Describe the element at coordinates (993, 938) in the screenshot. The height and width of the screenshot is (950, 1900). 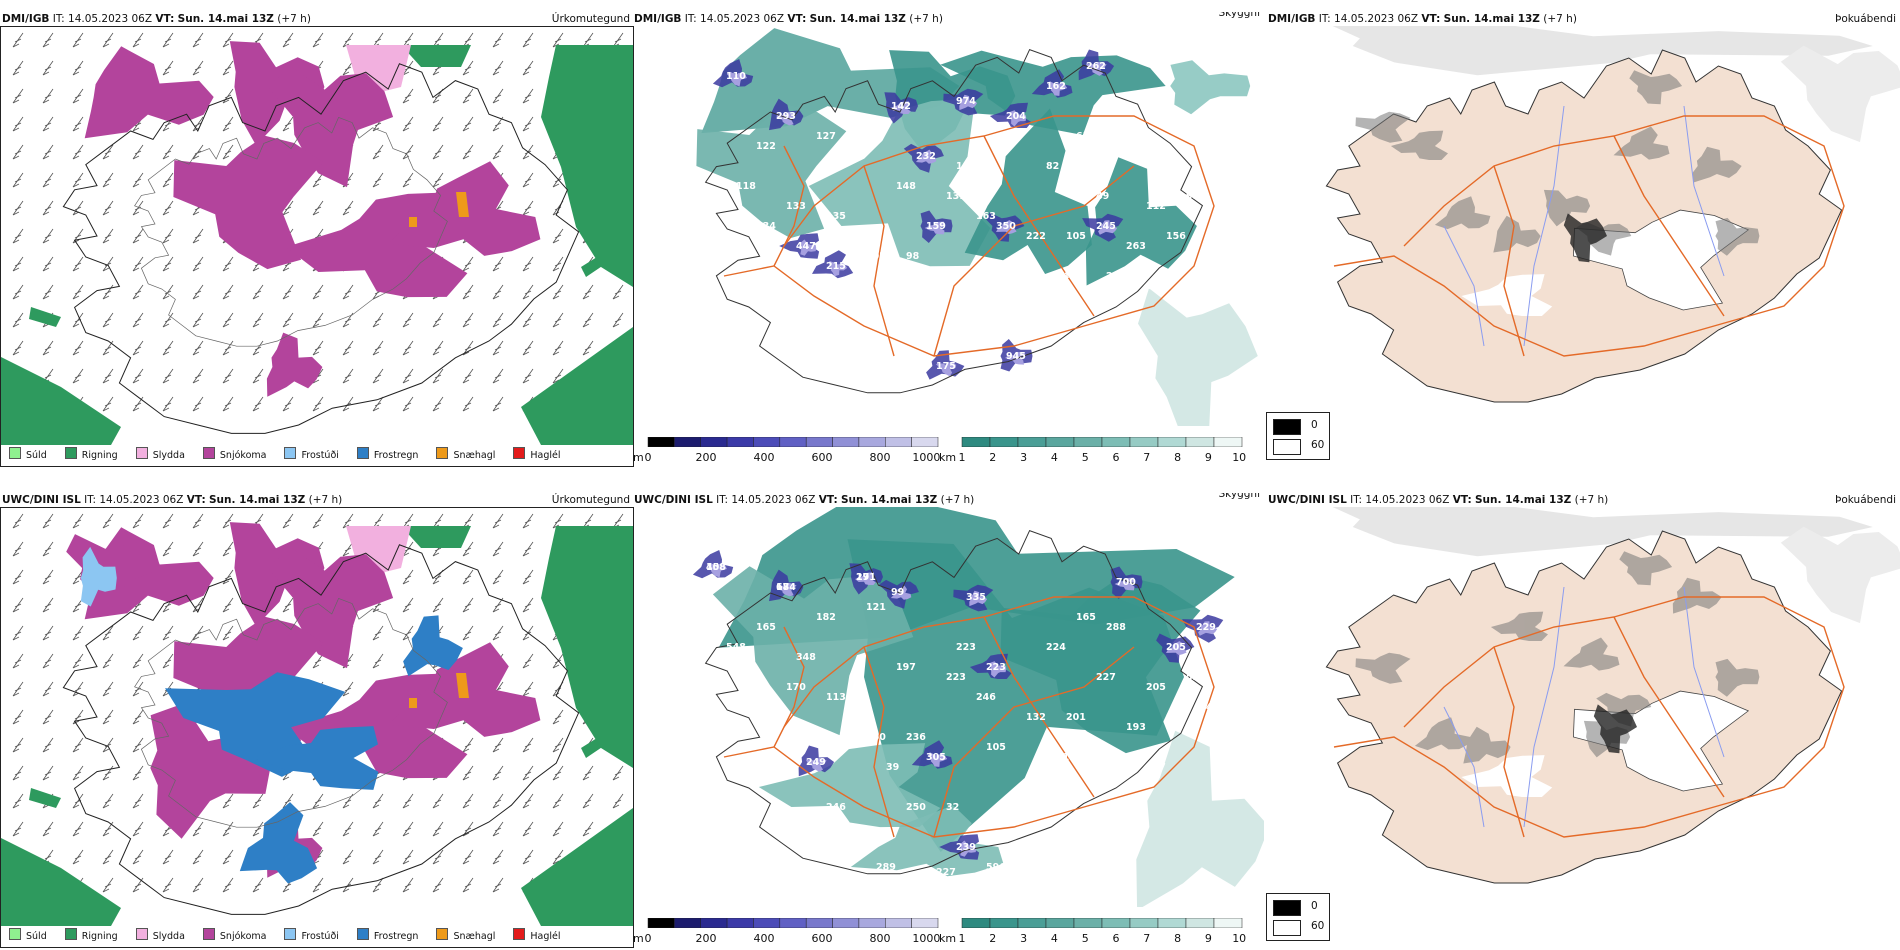
I see `tick: 2` at that location.